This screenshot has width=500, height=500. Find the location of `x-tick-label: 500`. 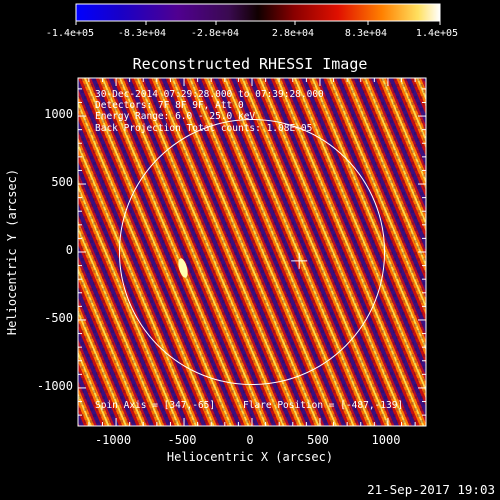

x-tick-label: 500 is located at coordinates (318, 440).